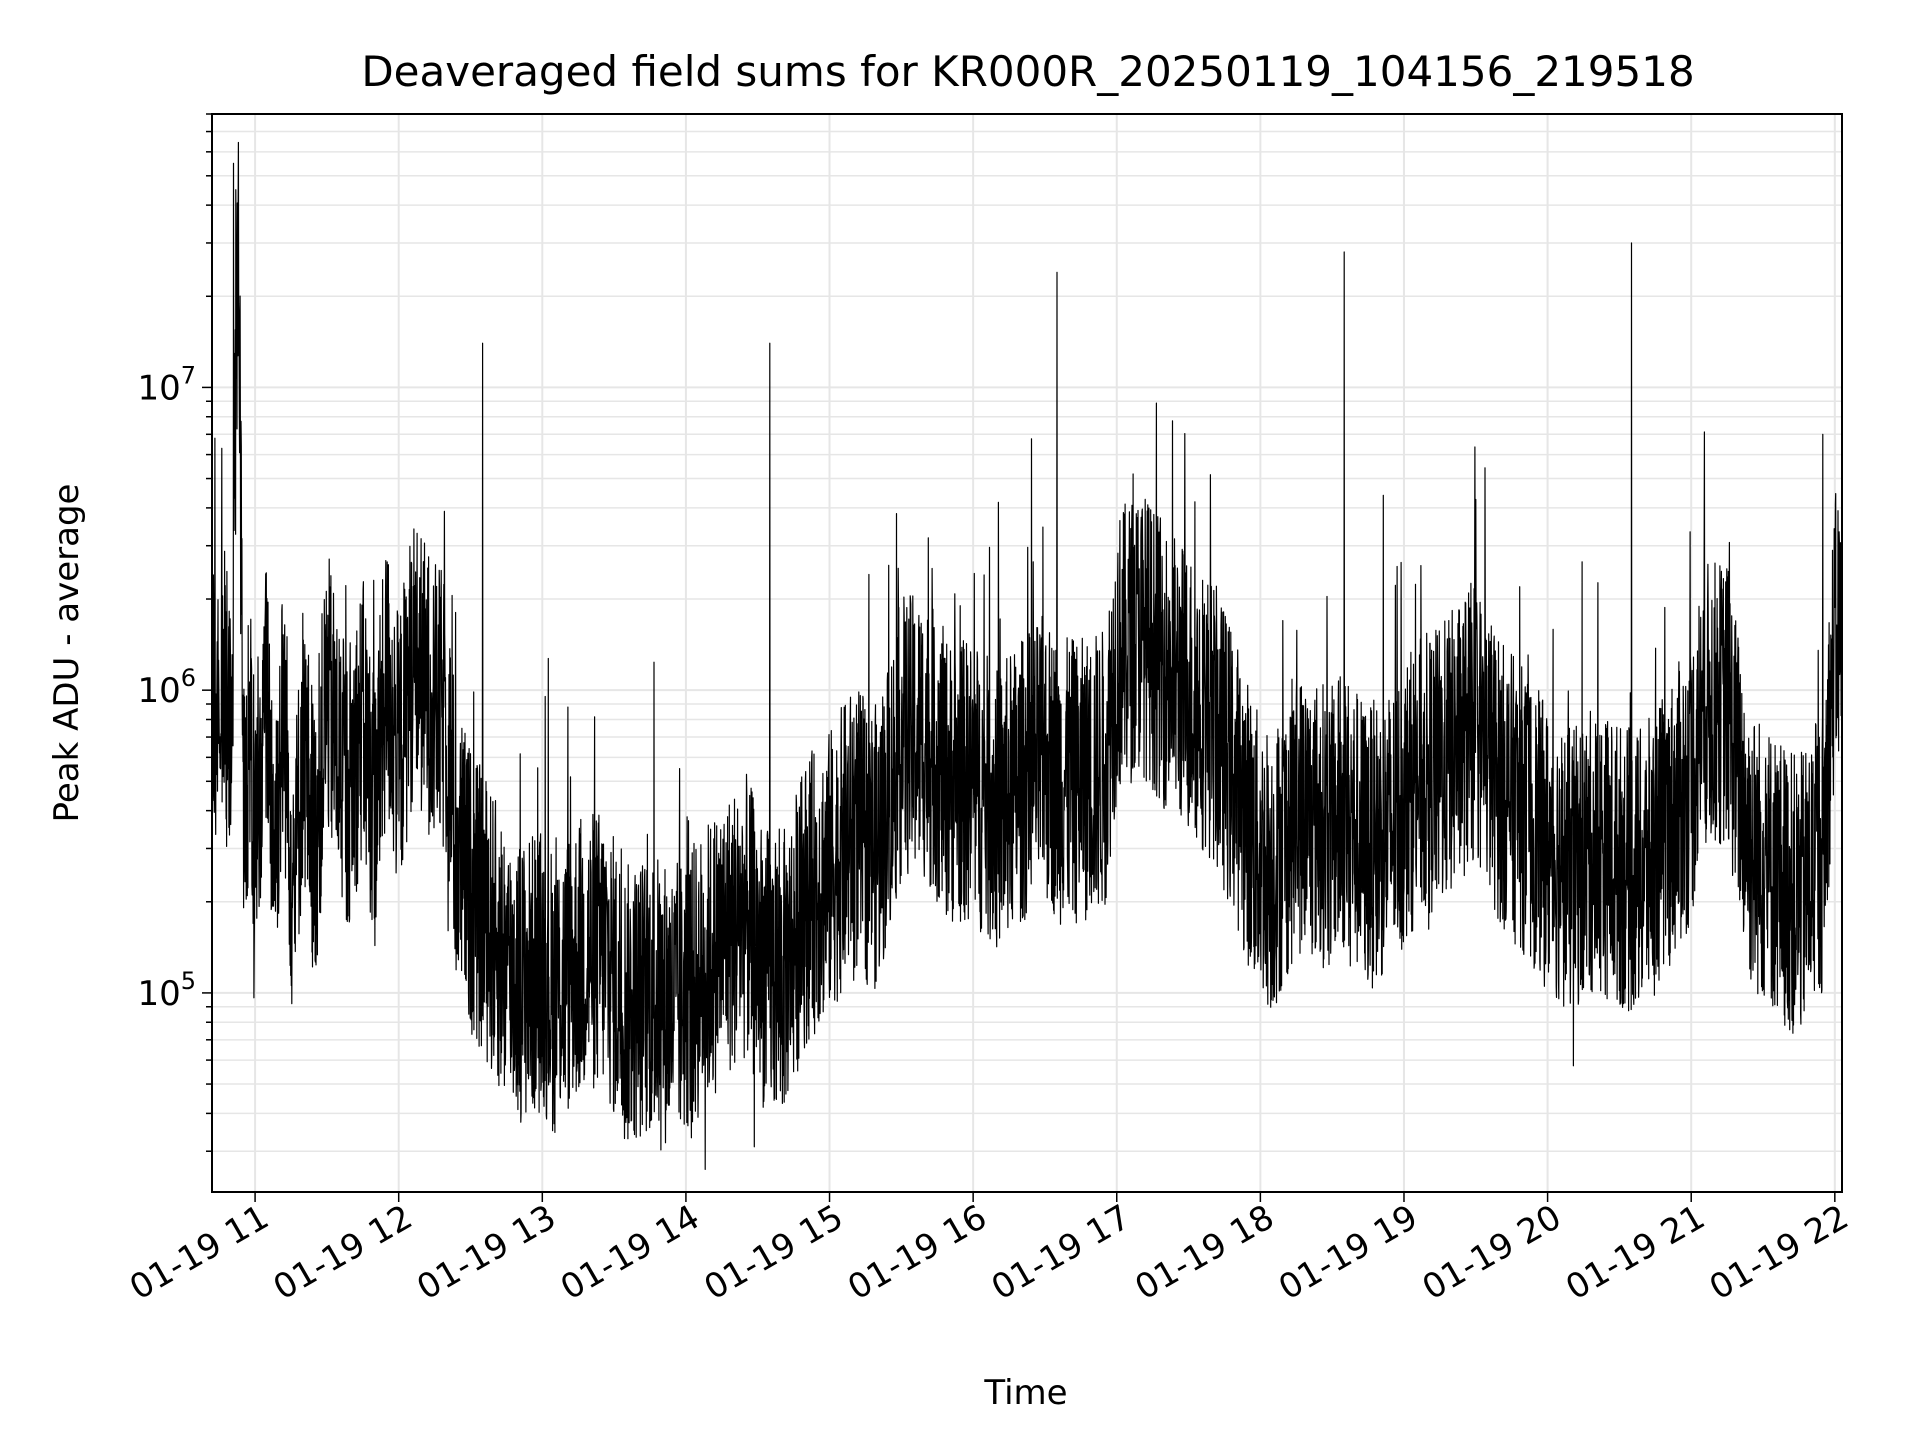 This screenshot has width=1920, height=1440. What do you see at coordinates (67, 653) in the screenshot?
I see `y-axis-label: Peak ADU - average` at bounding box center [67, 653].